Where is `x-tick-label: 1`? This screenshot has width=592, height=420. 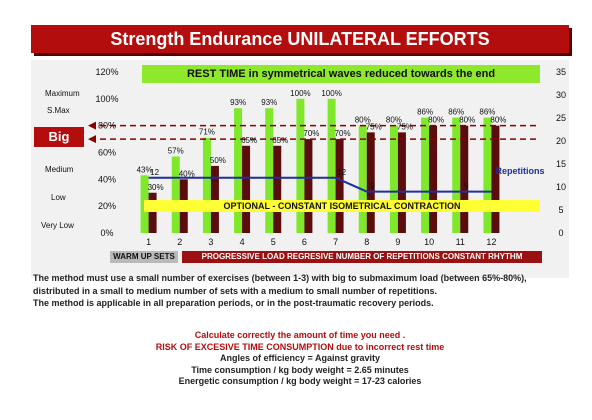 x-tick-label: 1 is located at coordinates (148, 242).